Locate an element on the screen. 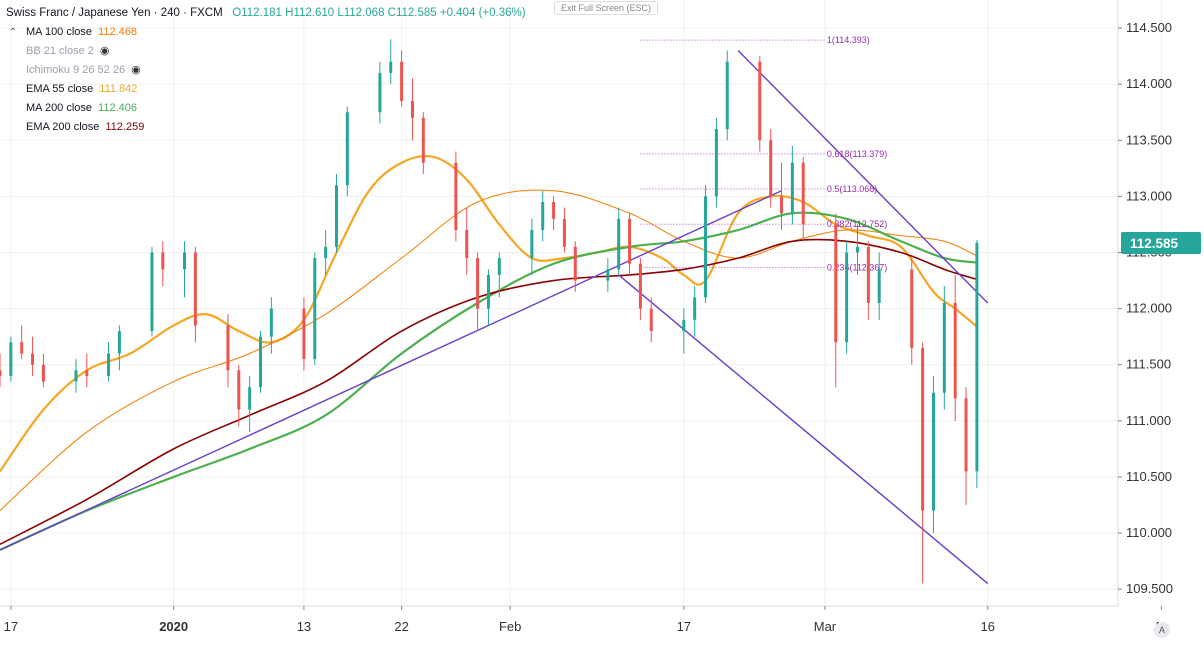  x-tick-label: 2020 is located at coordinates (173, 626).